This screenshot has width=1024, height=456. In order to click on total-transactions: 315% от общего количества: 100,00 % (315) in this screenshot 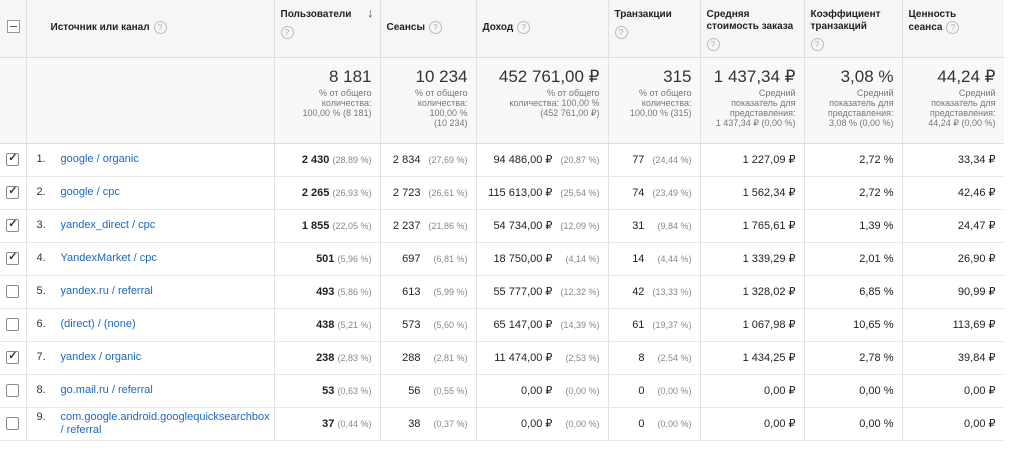, I will do `click(654, 100)`.